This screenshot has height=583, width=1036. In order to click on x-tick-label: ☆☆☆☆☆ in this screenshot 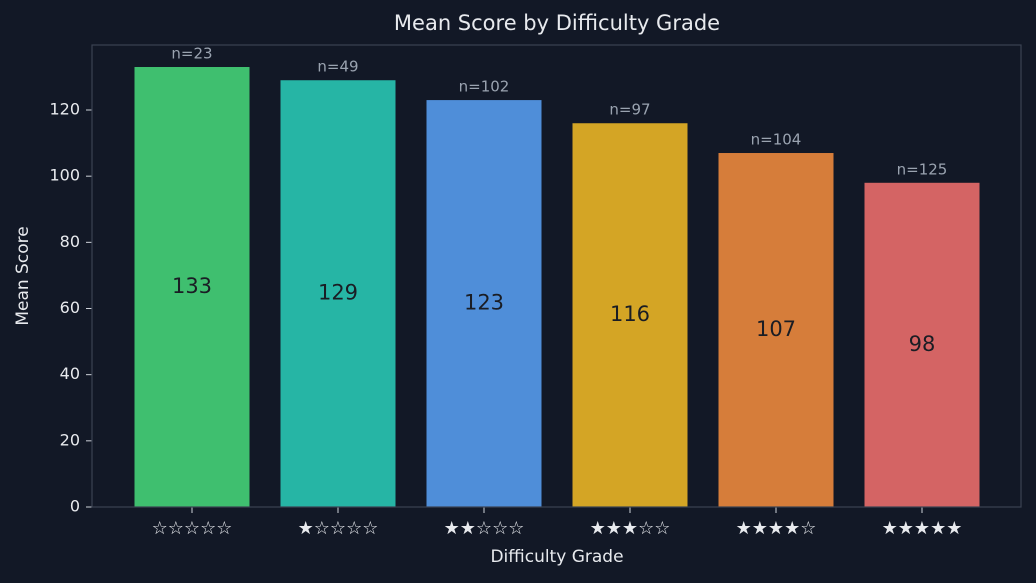, I will do `click(192, 528)`.